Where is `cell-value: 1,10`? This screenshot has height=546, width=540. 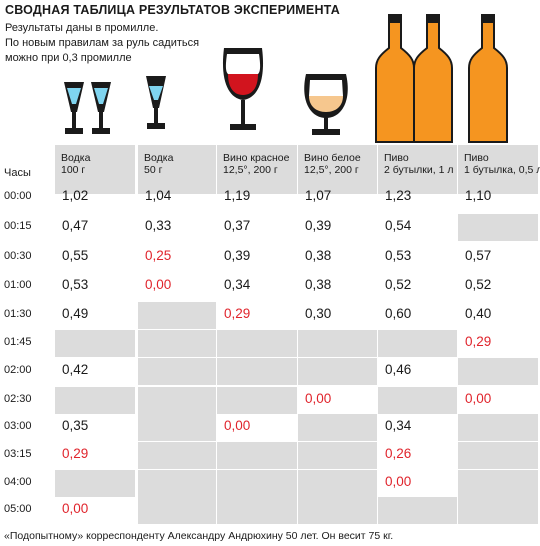 cell-value: 1,10 is located at coordinates (478, 195).